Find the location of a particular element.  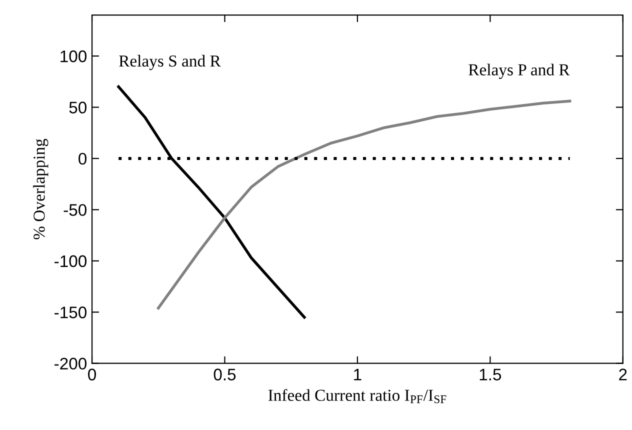

y-axis-title: % Overlapping is located at coordinates (40, 189).